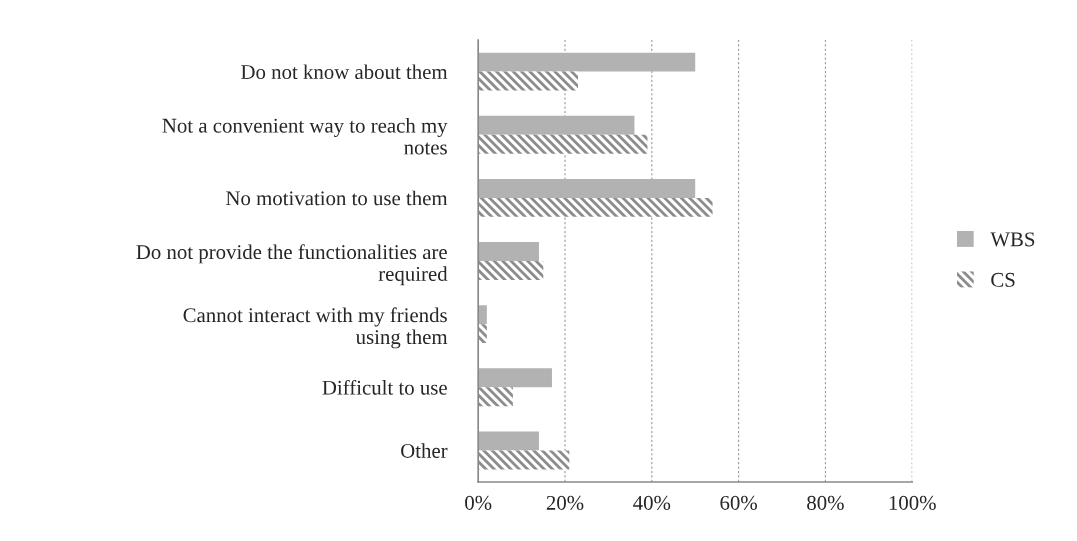  What do you see at coordinates (565, 502) in the screenshot?
I see `x-tick-label: 20%` at bounding box center [565, 502].